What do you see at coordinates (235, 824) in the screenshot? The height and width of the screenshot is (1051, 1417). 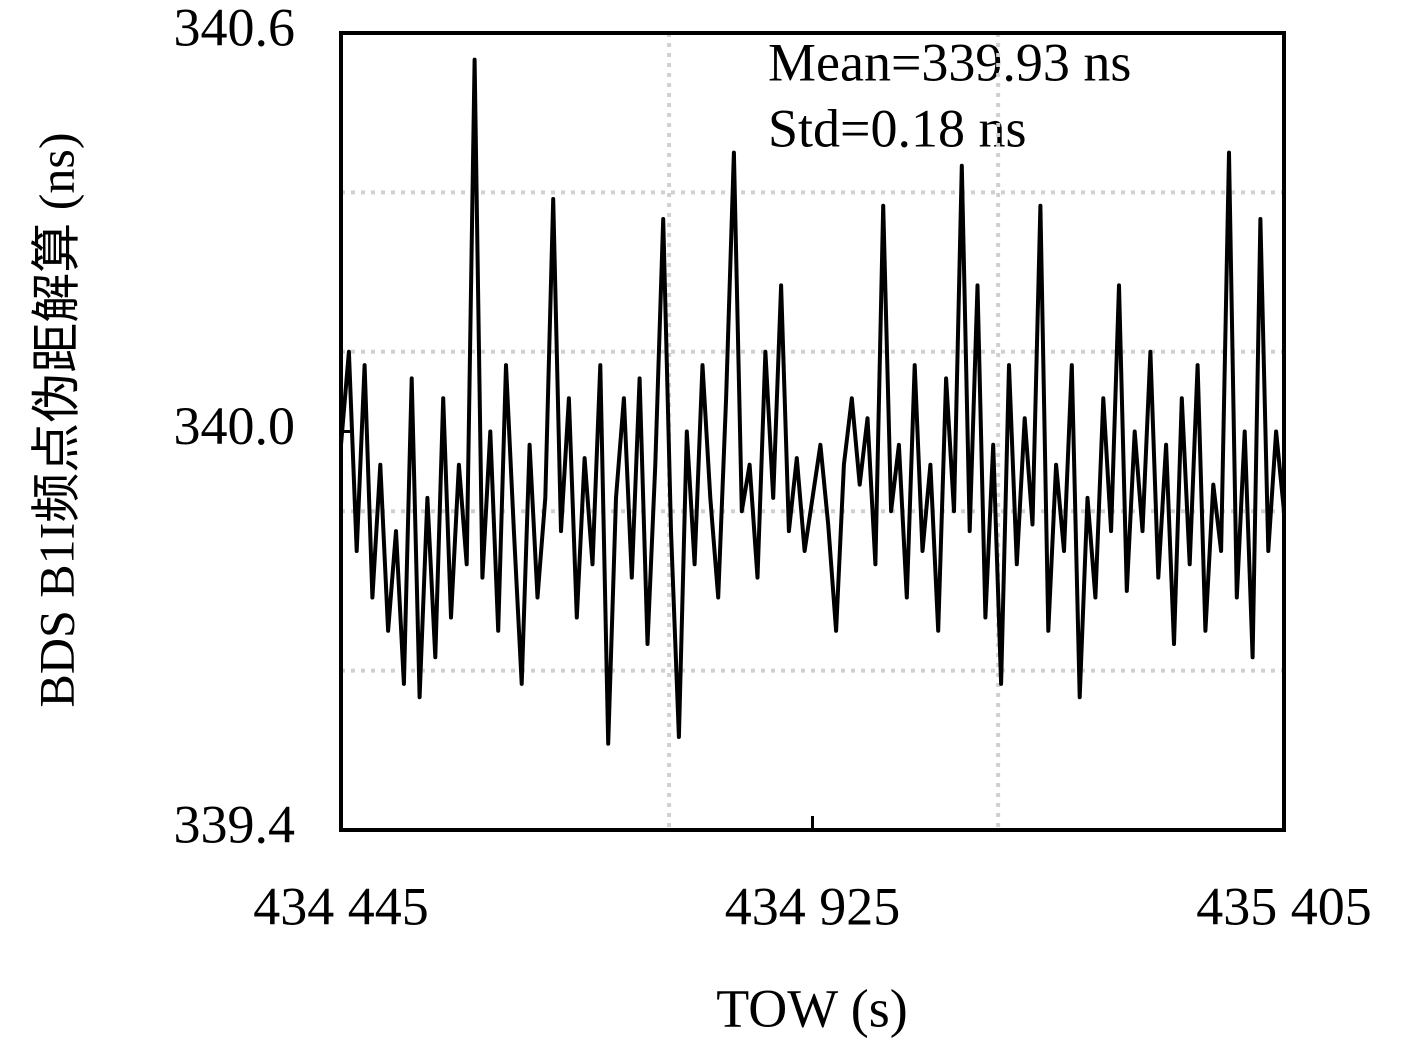 I see `y-tick-label: 339.4` at bounding box center [235, 824].